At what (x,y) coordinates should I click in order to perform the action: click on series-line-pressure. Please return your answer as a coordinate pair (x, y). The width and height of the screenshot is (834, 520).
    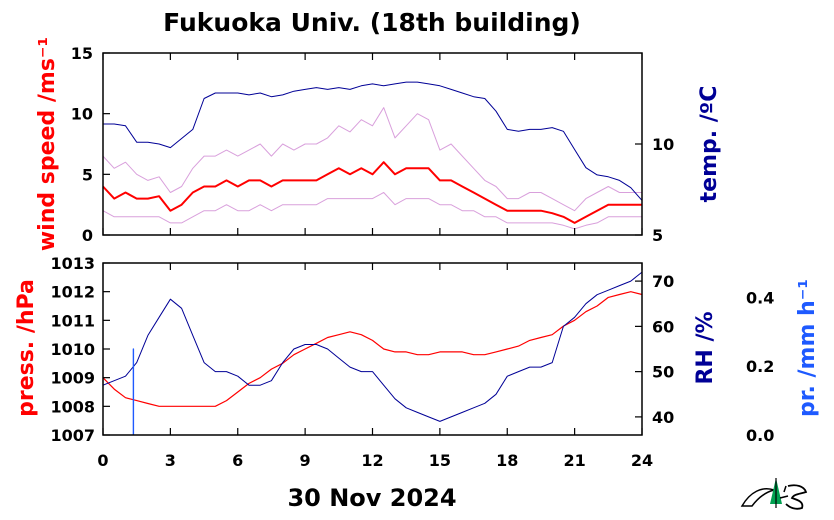
    Looking at the image, I should click on (372, 349).